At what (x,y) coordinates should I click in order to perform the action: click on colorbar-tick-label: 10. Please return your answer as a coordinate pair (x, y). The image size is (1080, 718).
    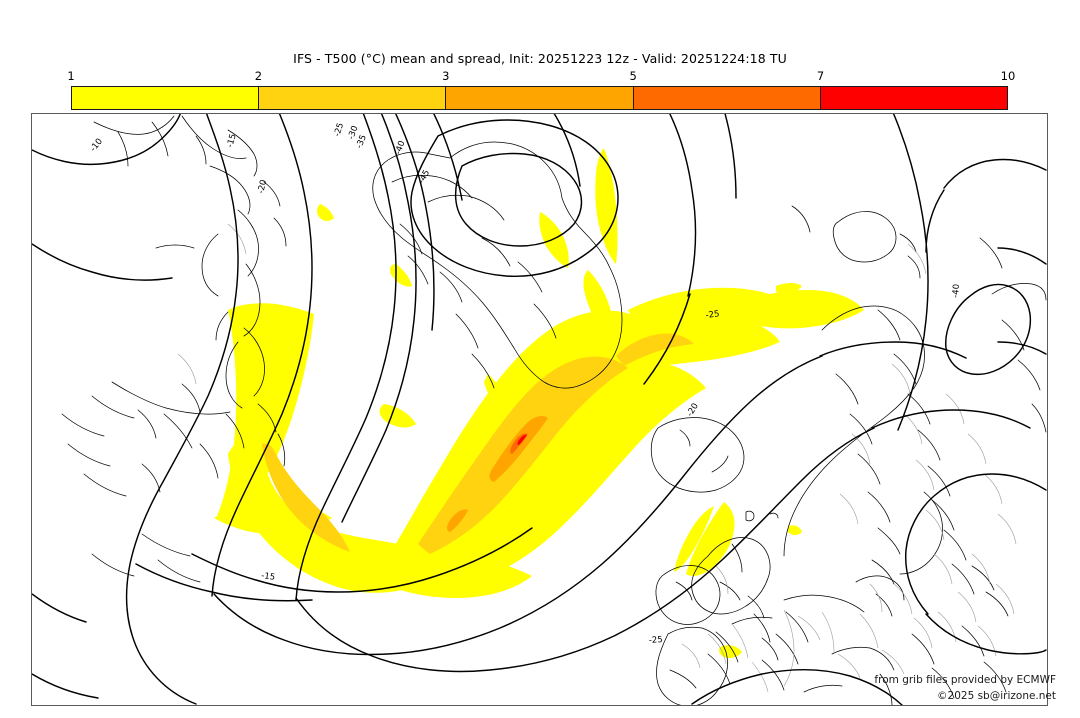
    Looking at the image, I should click on (1008, 76).